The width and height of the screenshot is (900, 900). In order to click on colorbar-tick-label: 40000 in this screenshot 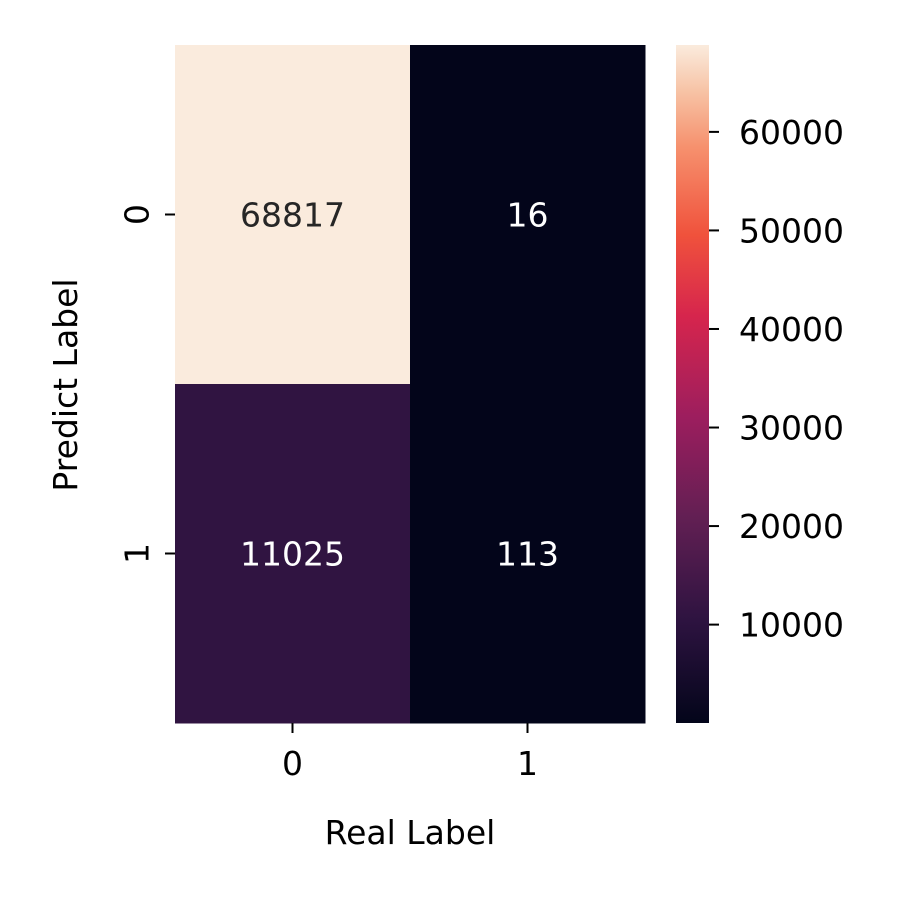, I will do `click(791, 329)`.